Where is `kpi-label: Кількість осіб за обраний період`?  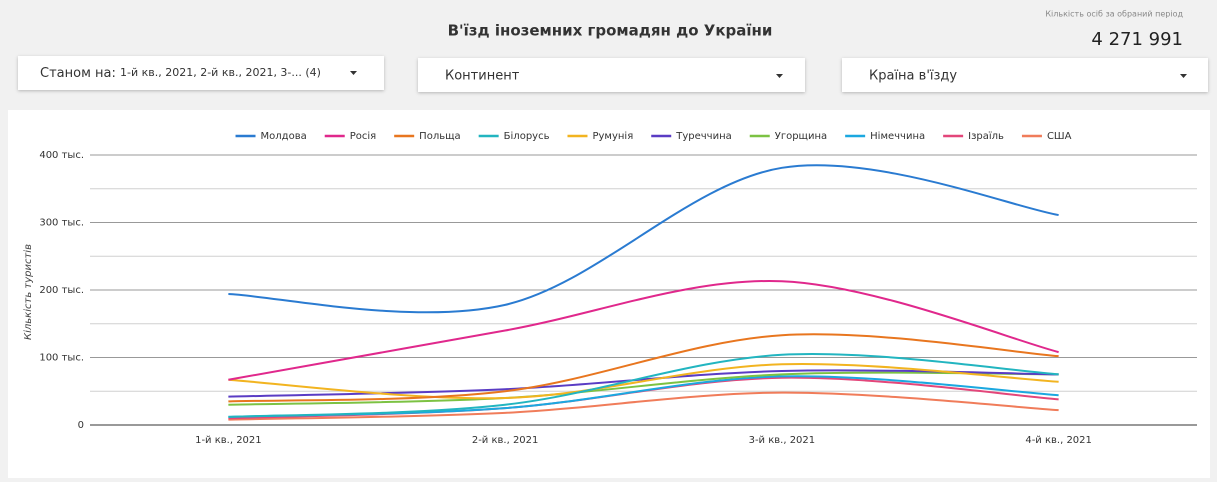
kpi-label: Кількість осіб за обраний період is located at coordinates (1114, 14).